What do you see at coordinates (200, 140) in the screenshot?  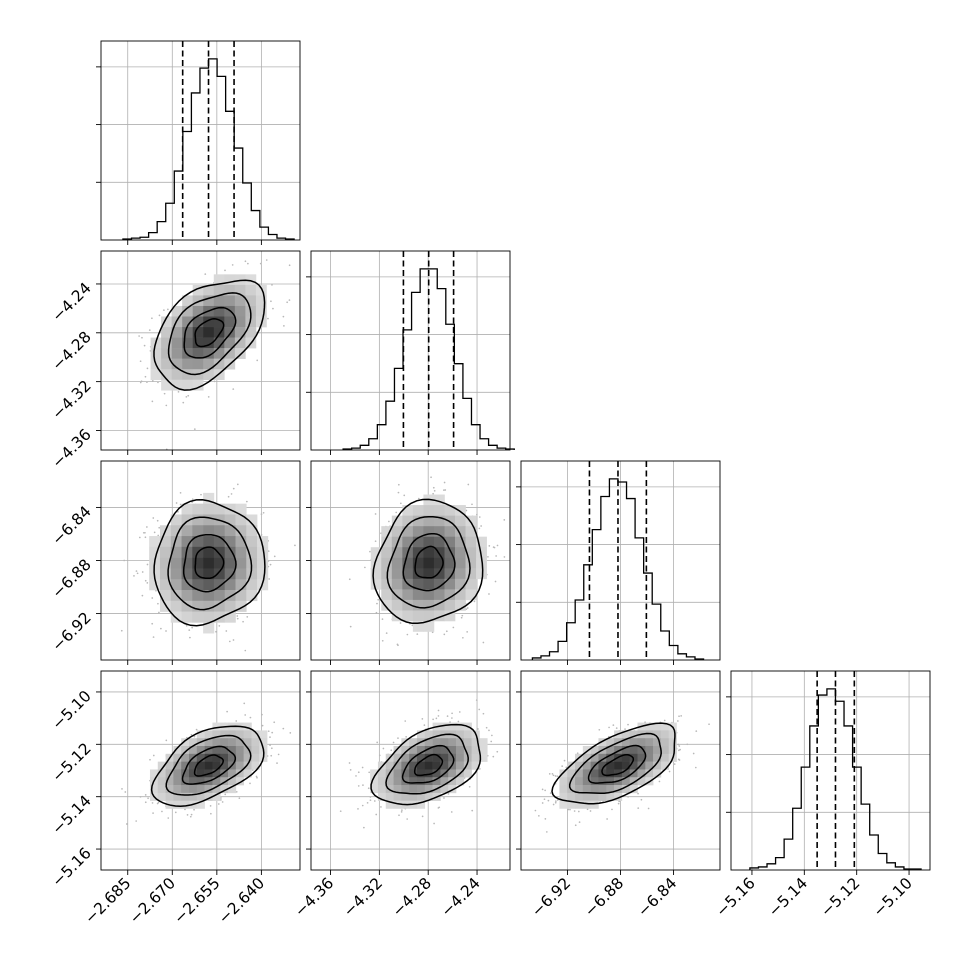 I see `panel-frame` at bounding box center [200, 140].